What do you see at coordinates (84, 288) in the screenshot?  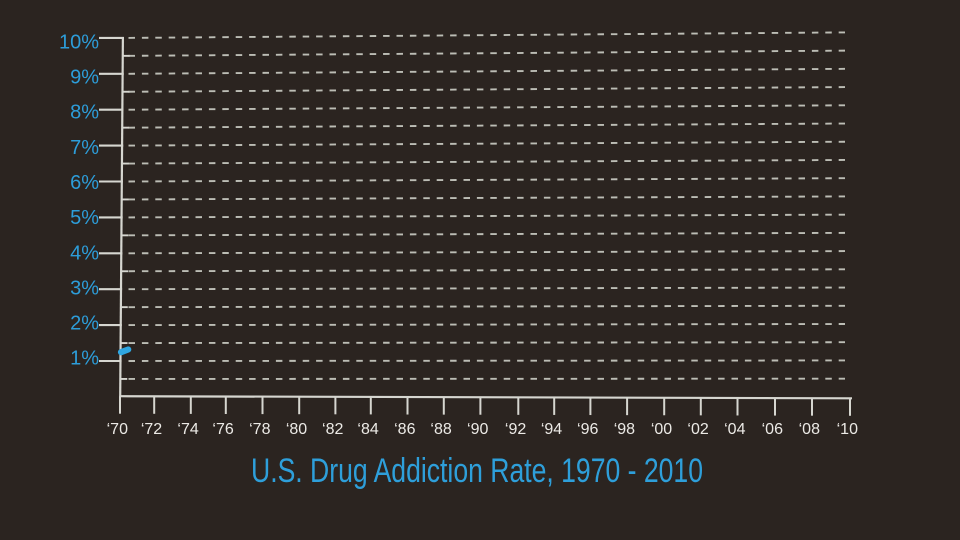 I see `svg-text: 3%` at bounding box center [84, 288].